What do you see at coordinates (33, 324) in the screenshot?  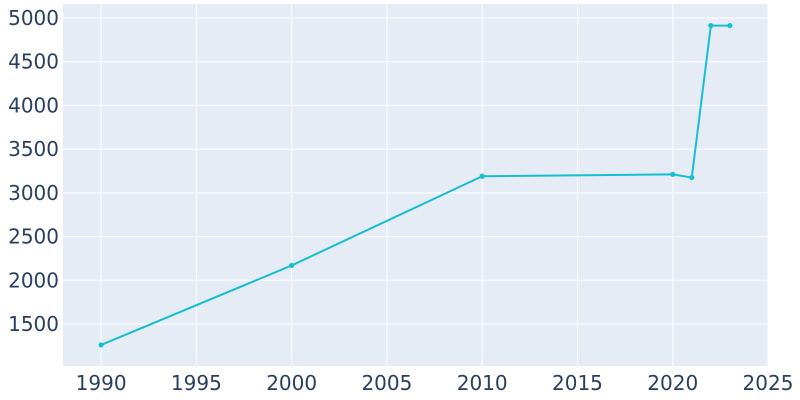 I see `y-tick-label-0: 1500` at bounding box center [33, 324].